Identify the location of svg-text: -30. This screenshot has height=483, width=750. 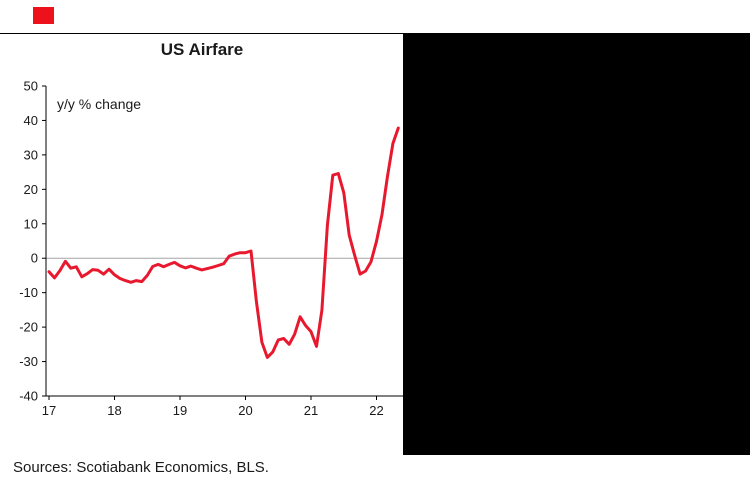
(28, 361).